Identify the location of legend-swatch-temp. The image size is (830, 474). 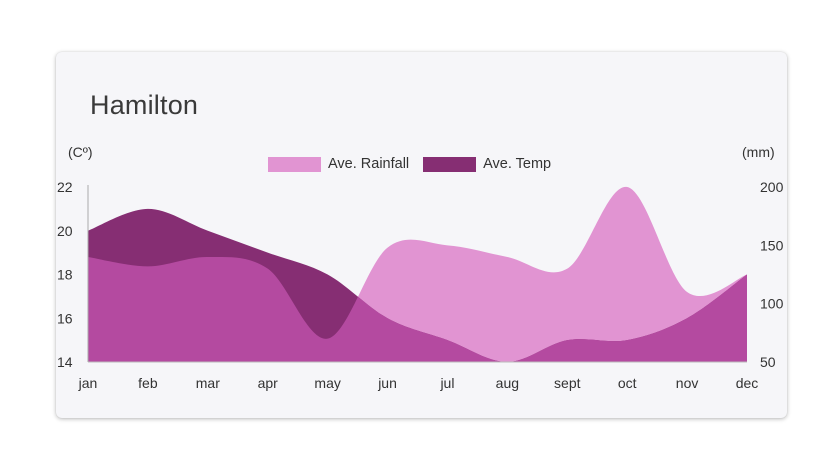
(450, 164).